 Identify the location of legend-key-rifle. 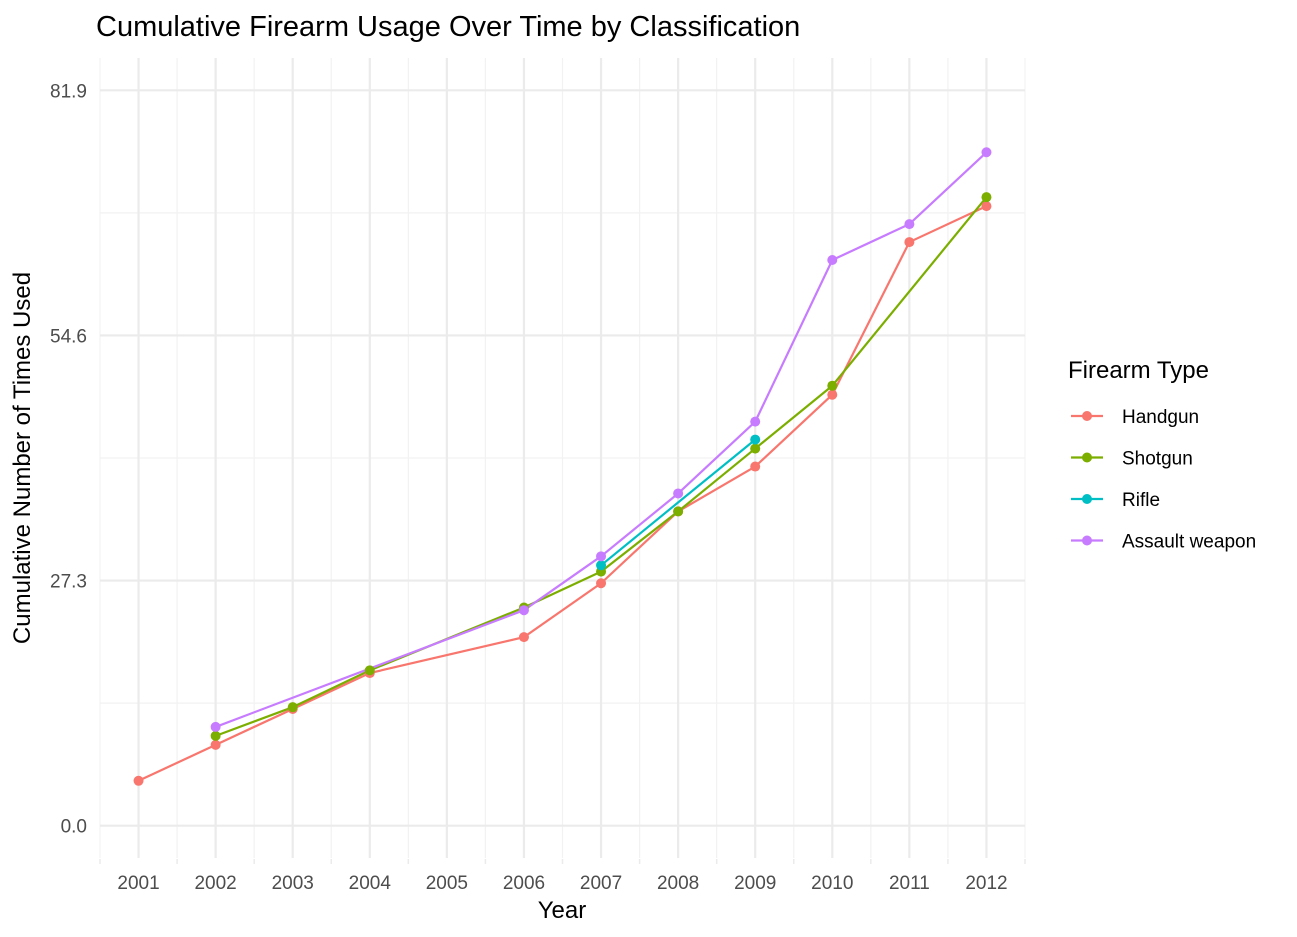
(1087, 499).